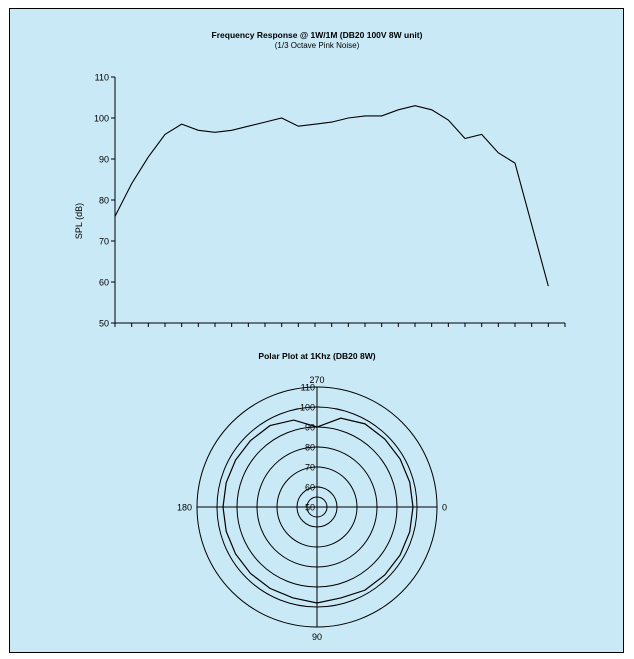 The width and height of the screenshot is (634, 659). I want to click on polar-series, so click(318, 510).